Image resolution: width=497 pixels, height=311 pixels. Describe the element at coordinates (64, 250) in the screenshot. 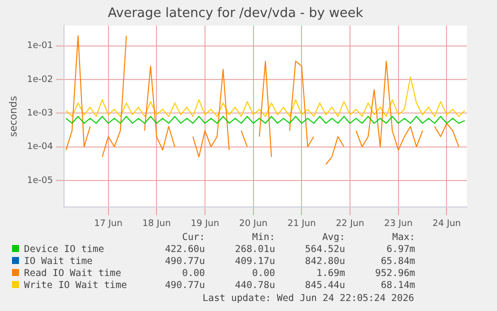

I see `legend-label: Device IO time` at that location.